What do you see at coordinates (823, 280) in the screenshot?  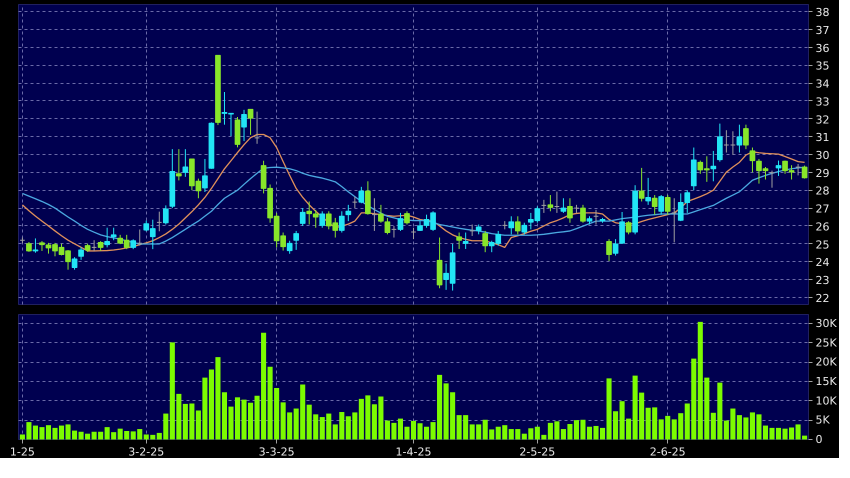 I see `y-tick-label: 23` at bounding box center [823, 280].